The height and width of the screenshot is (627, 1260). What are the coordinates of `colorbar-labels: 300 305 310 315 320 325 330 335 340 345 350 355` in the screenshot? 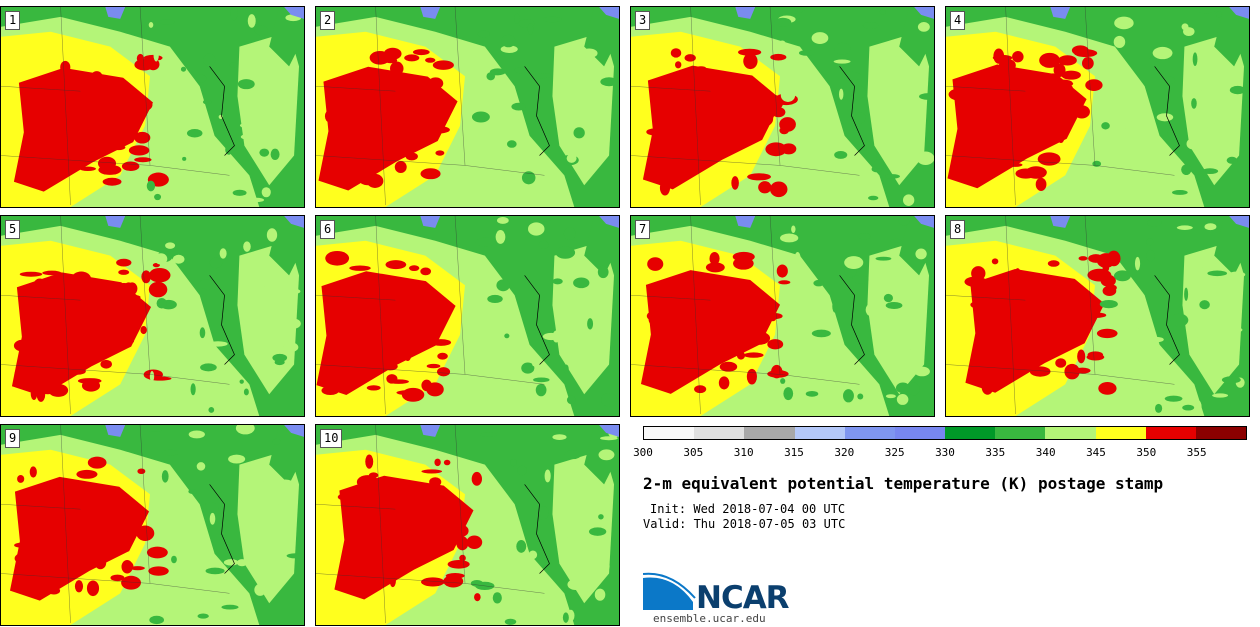 It's located at (943, 453).